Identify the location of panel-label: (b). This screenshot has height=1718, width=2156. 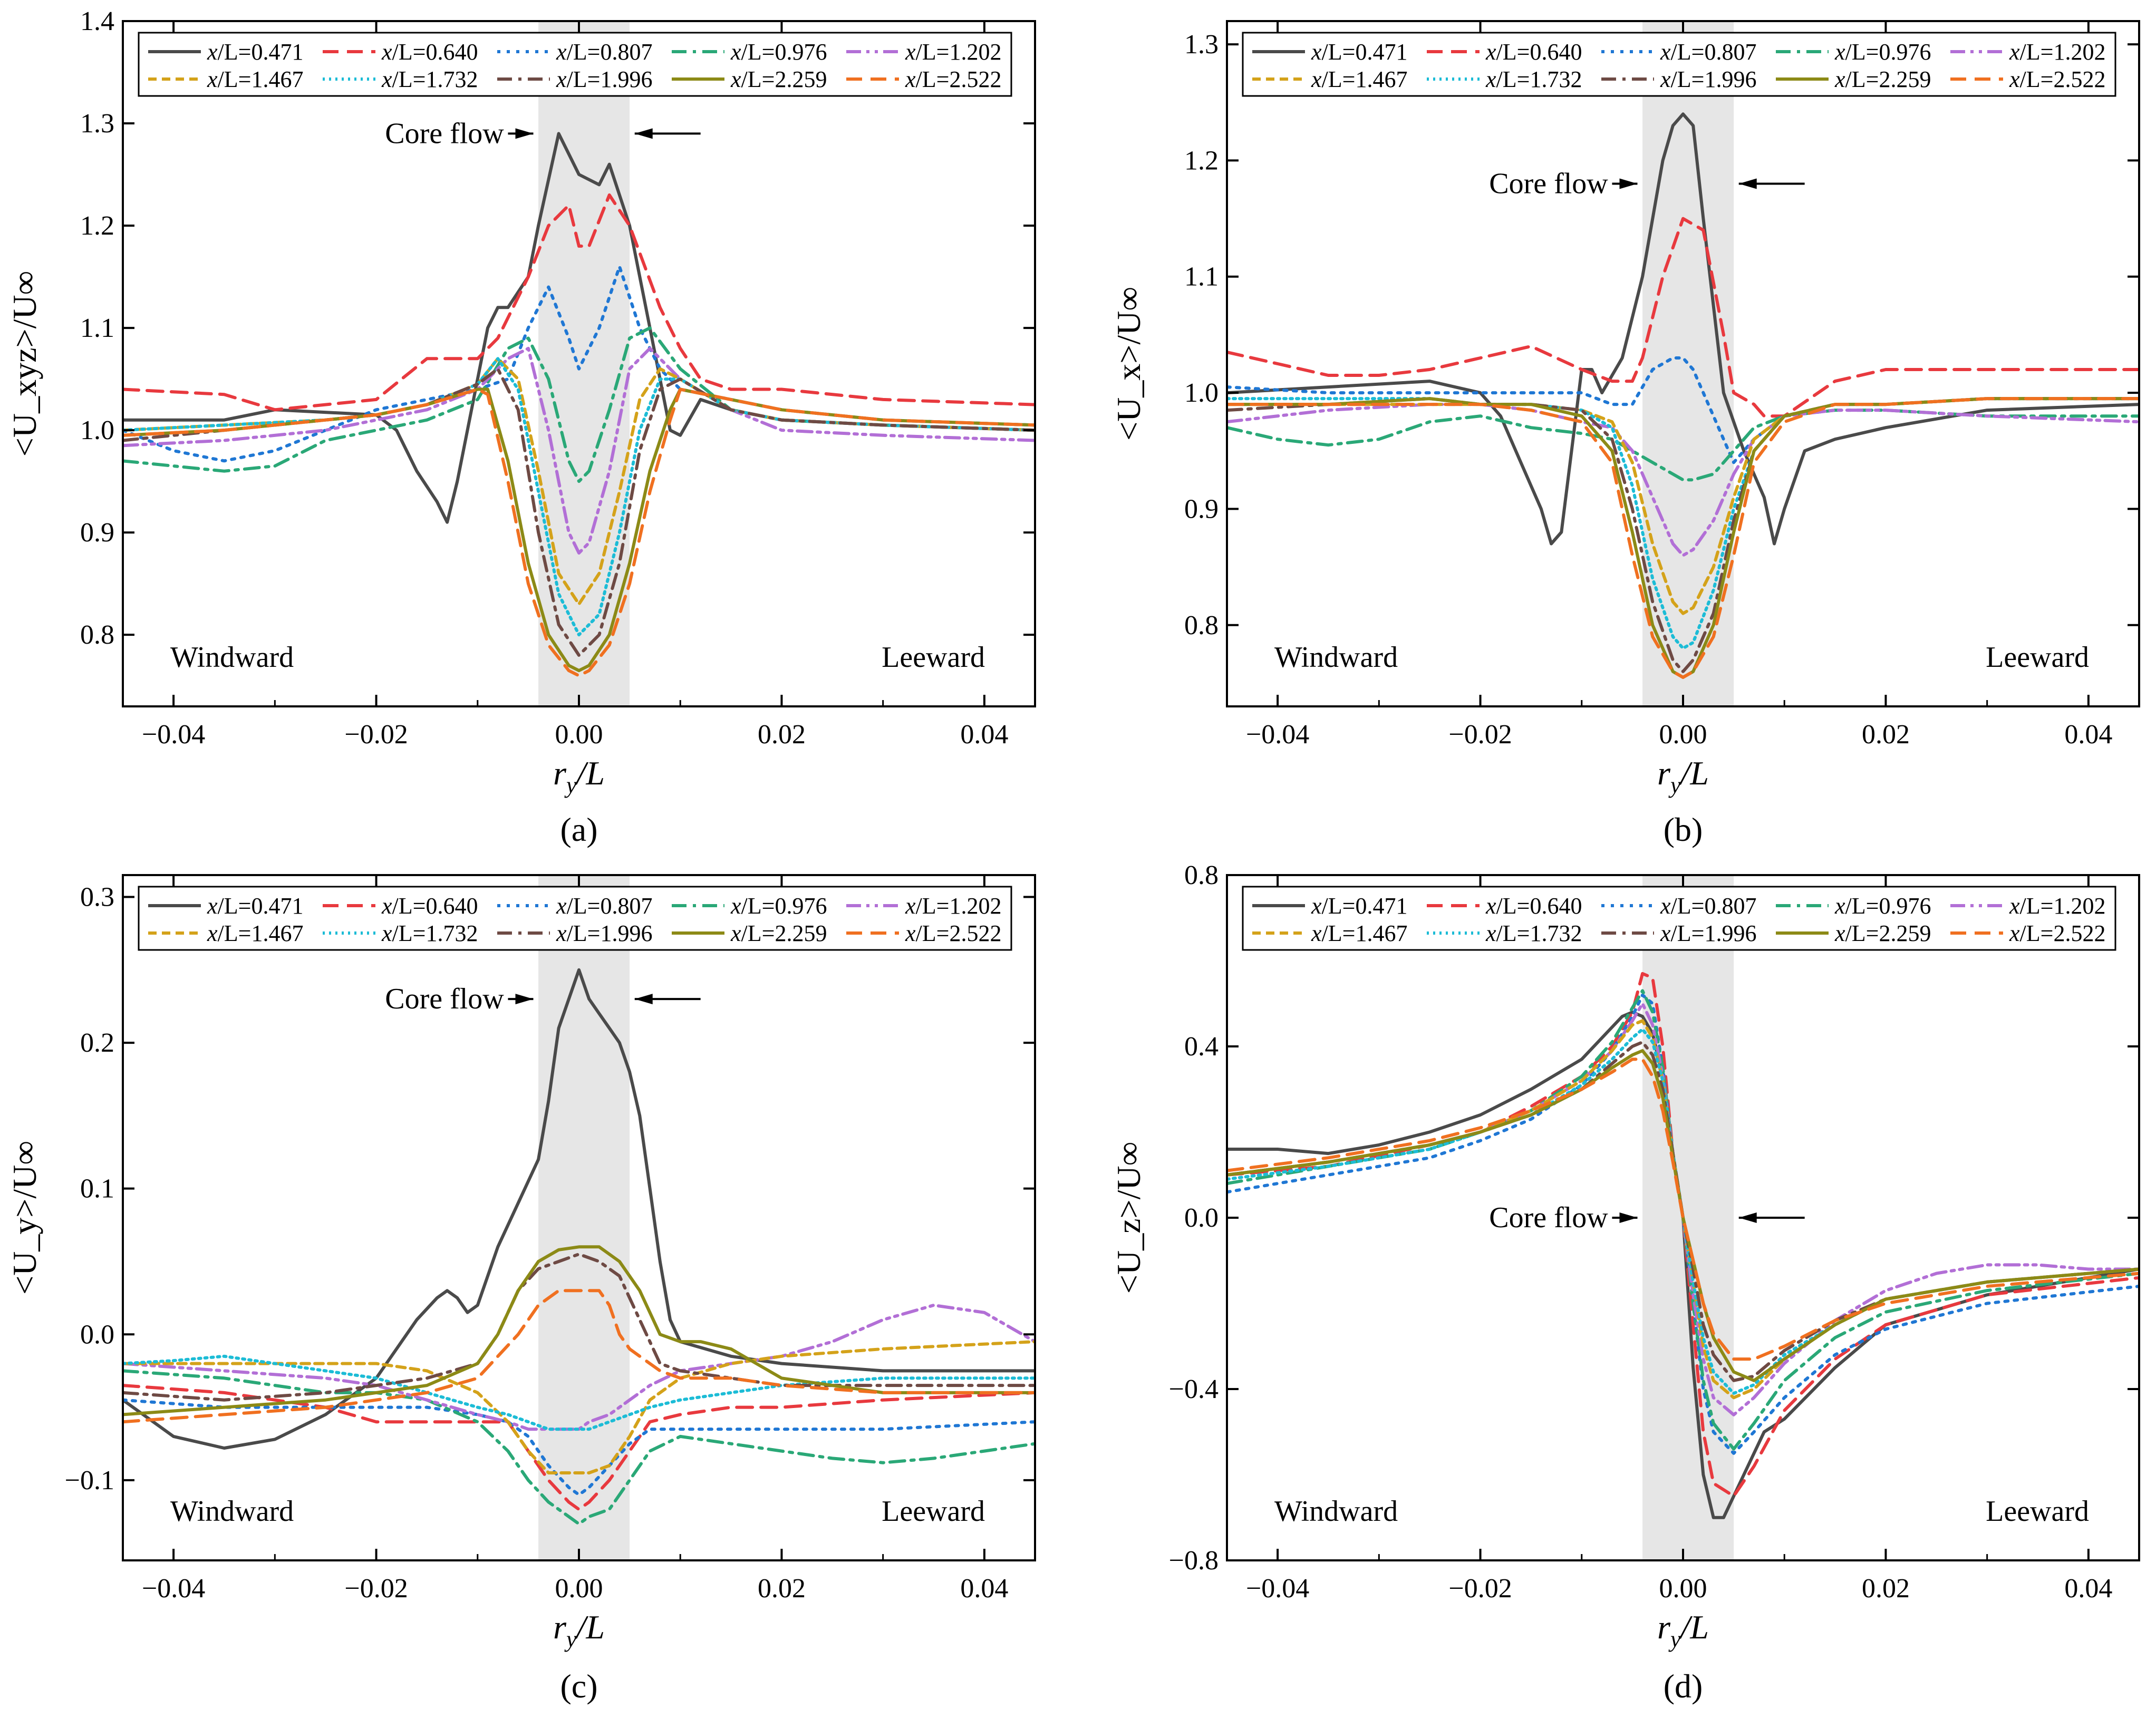
(1683, 830).